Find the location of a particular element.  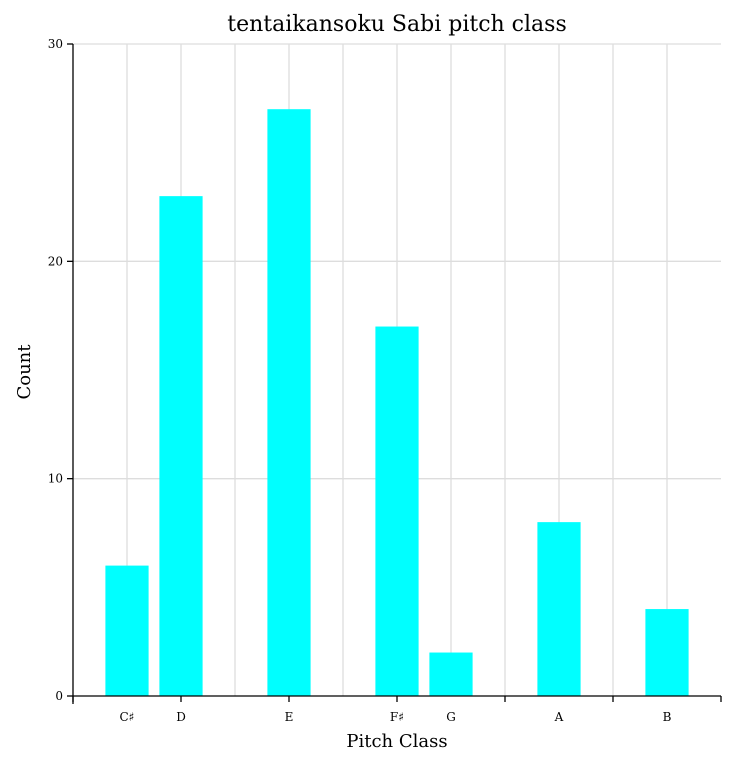

bar-B is located at coordinates (667, 652).